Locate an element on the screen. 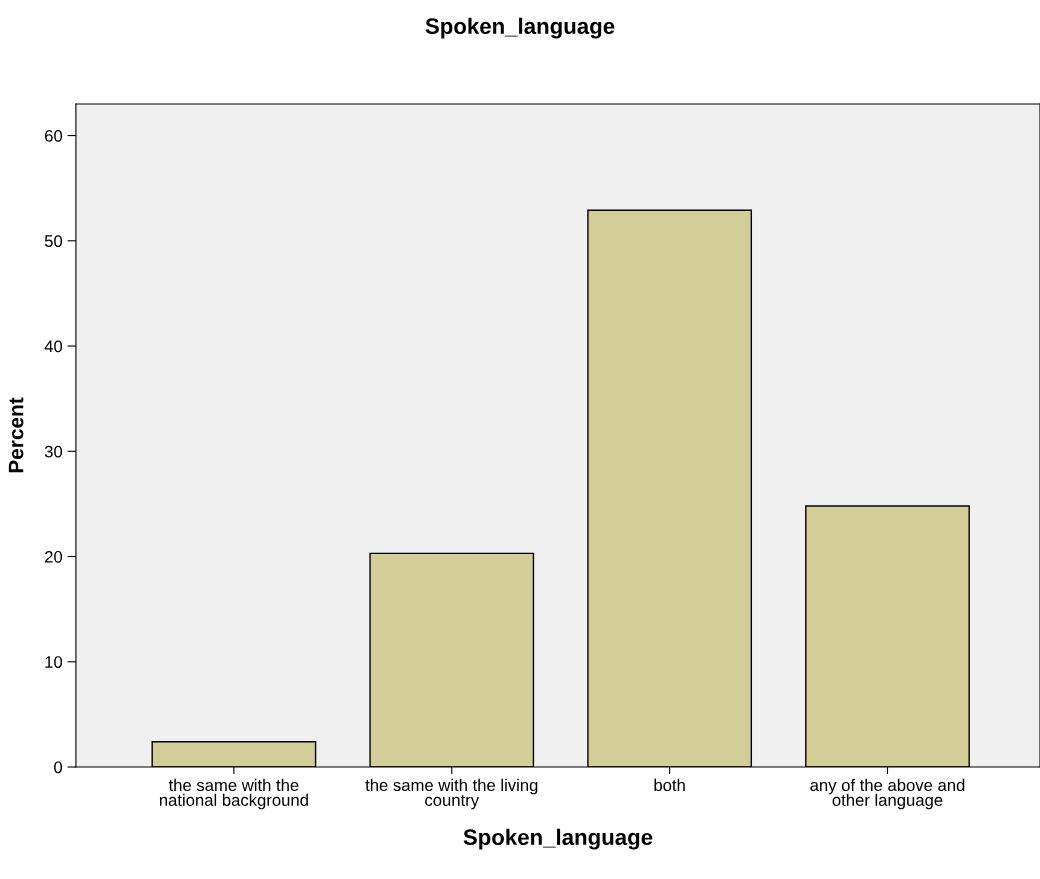 The image size is (1040, 879). y-tick-label: 20 is located at coordinates (54, 556).